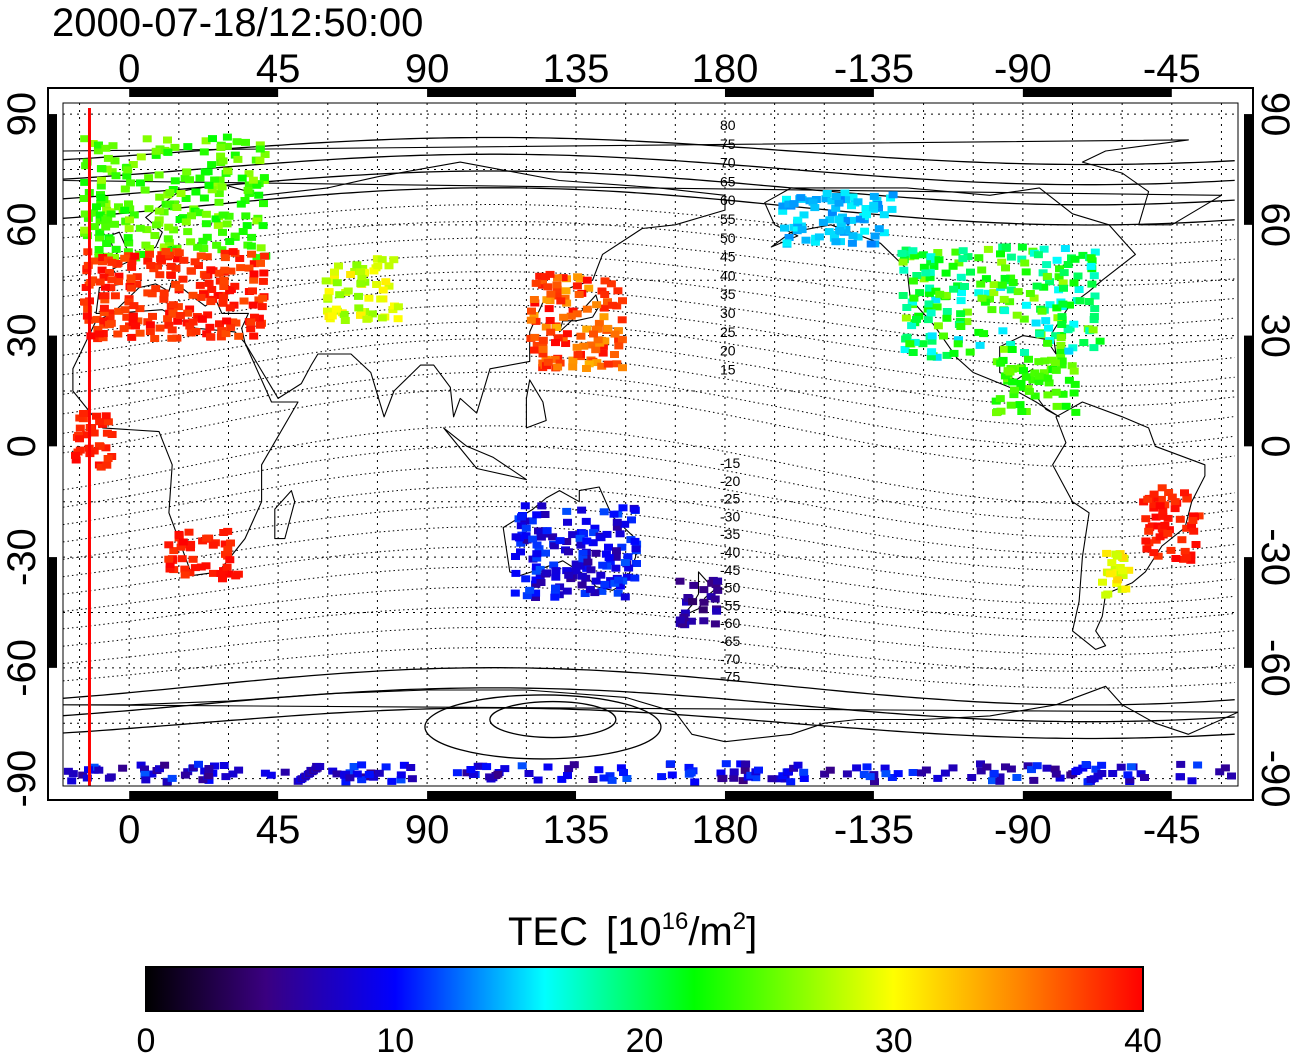  I want to click on colorbar, so click(644, 989).